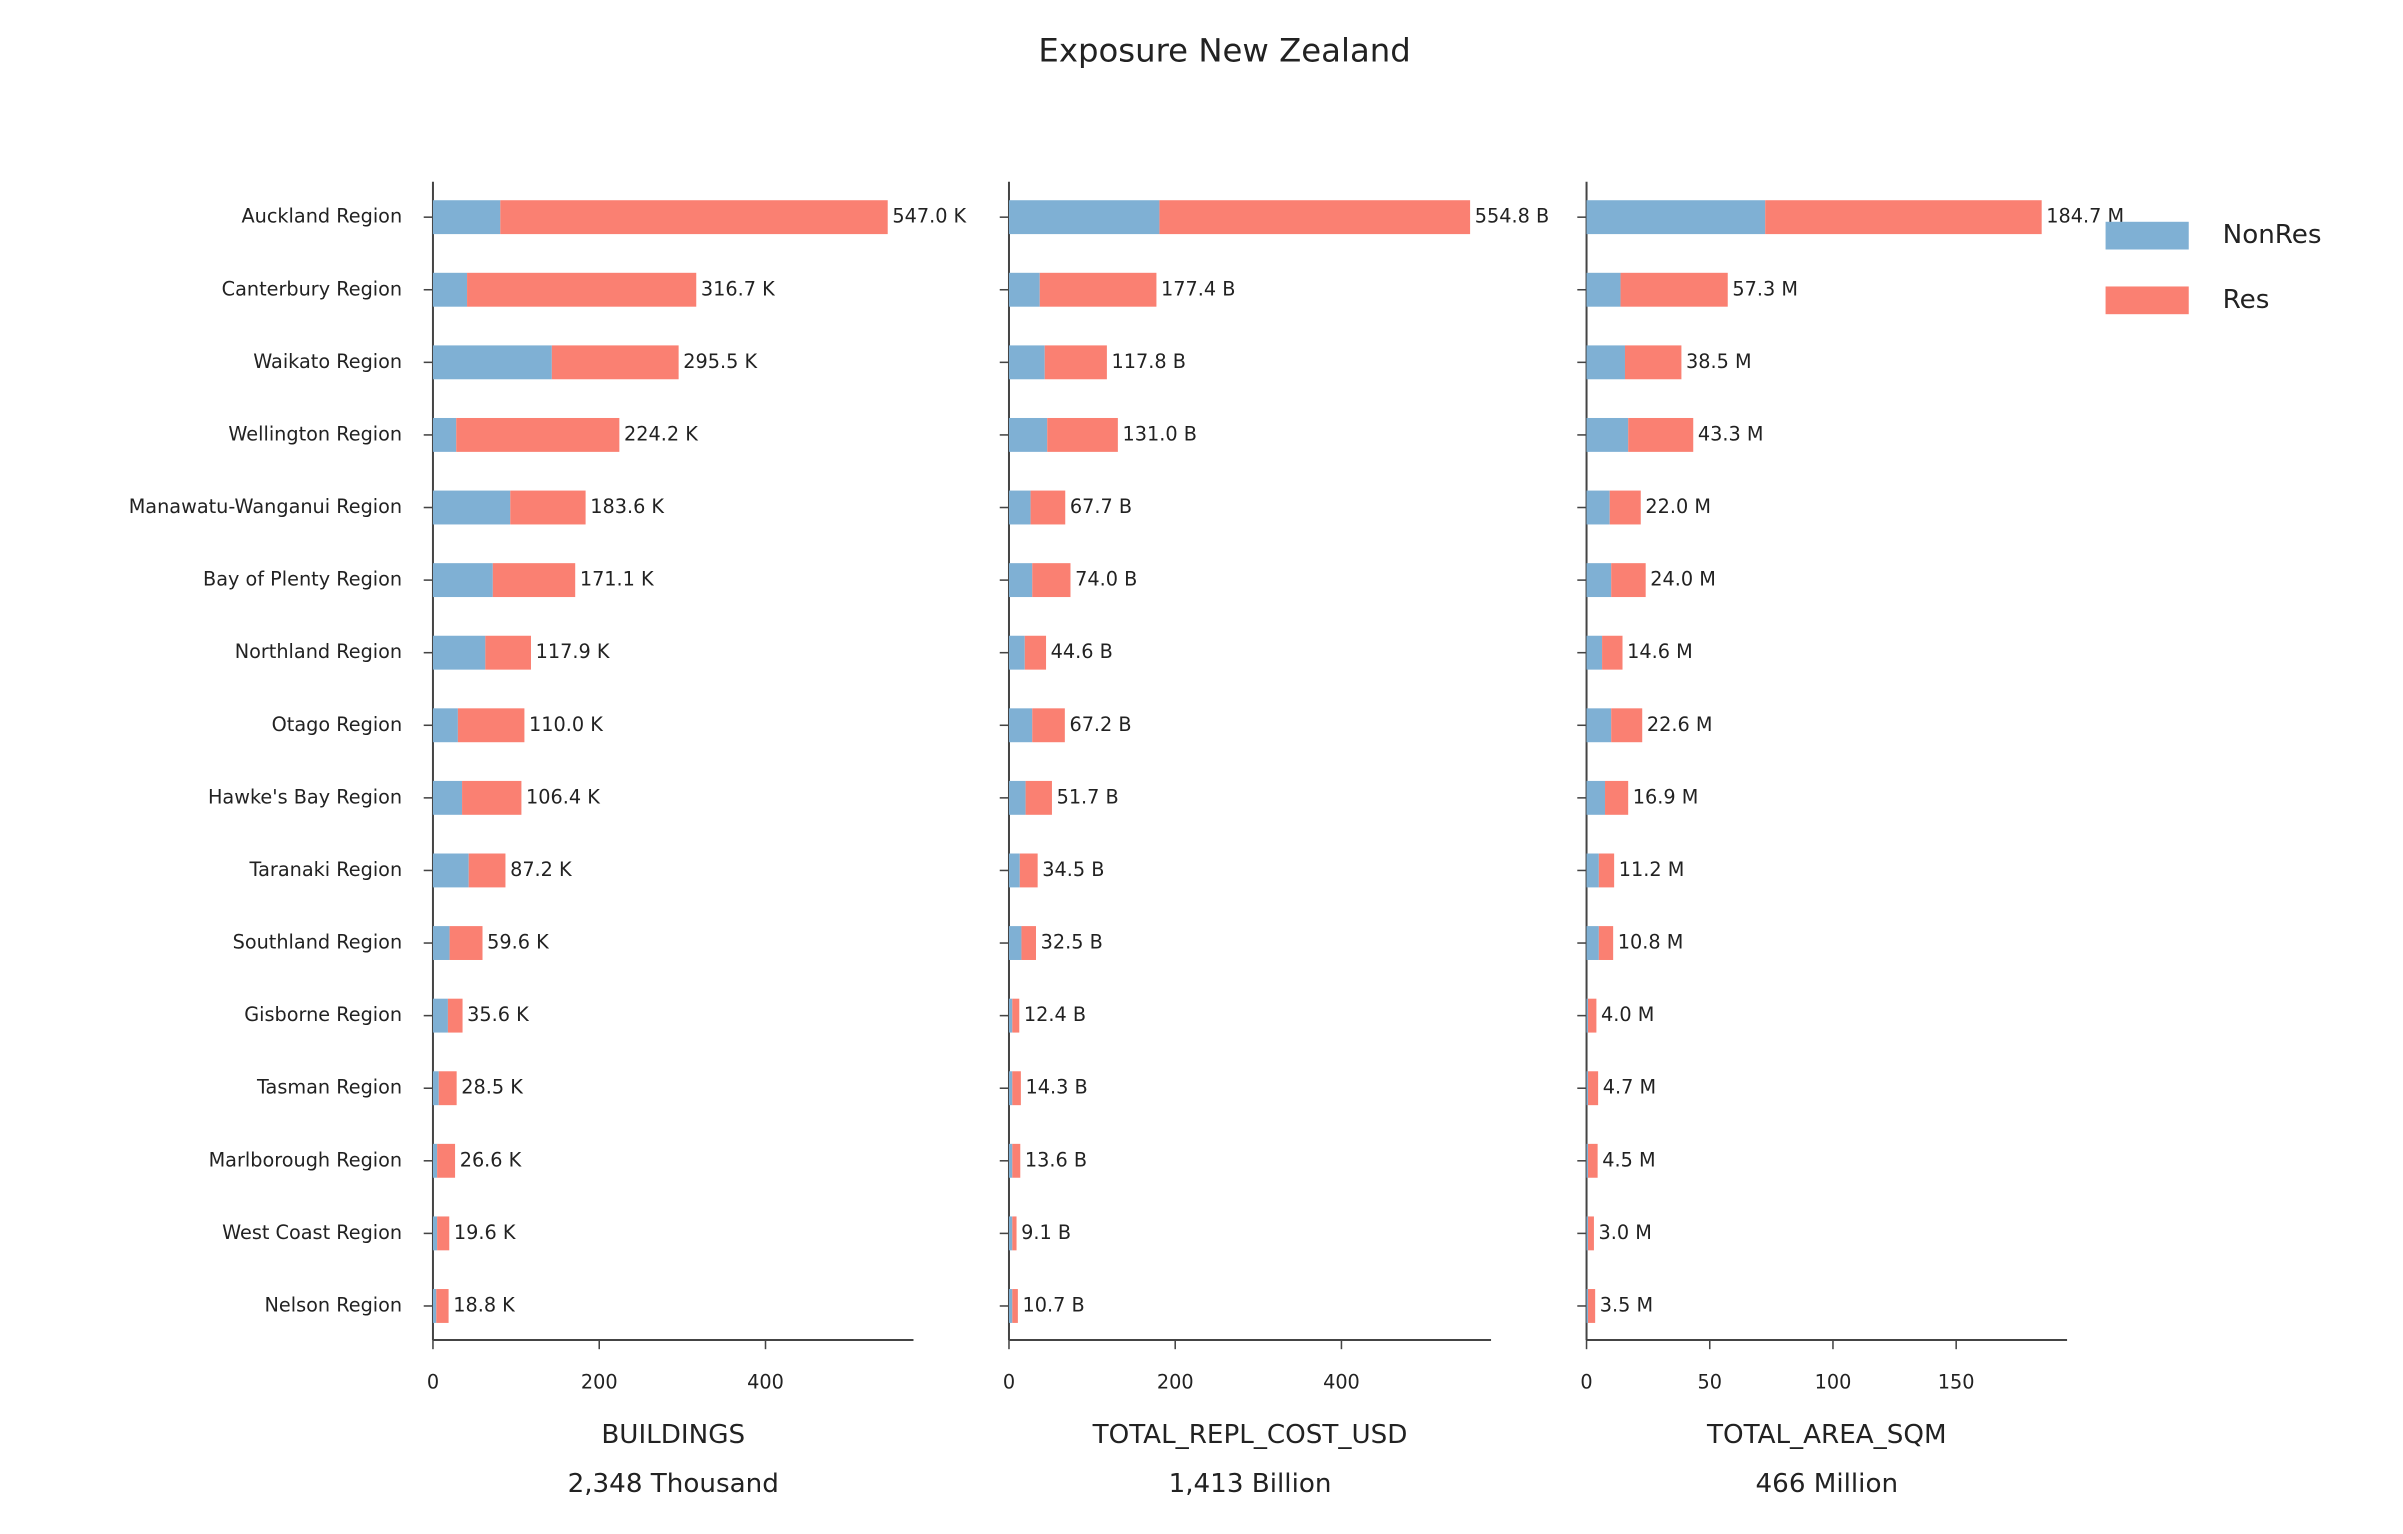 The height and width of the screenshot is (1534, 2403). I want to click on bar-label: 11.2 M, so click(1652, 869).